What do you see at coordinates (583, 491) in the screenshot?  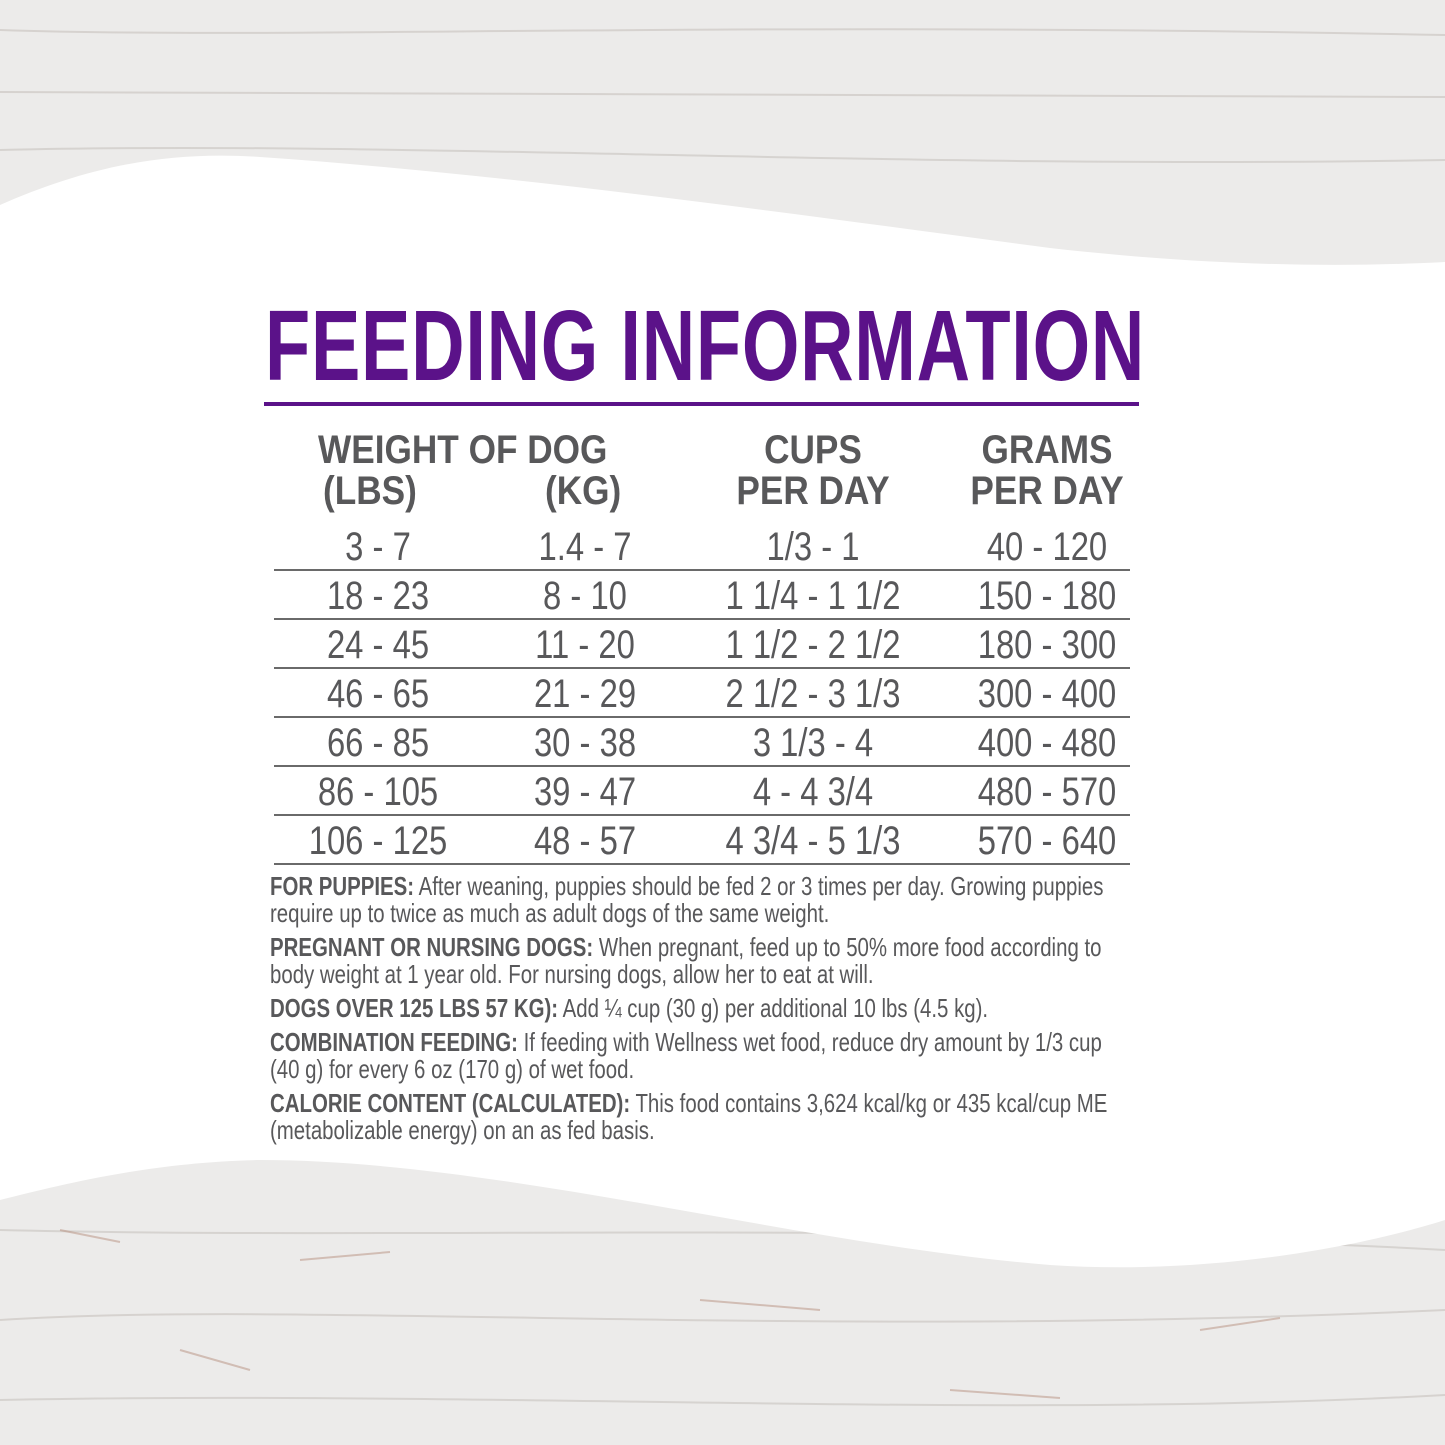 I see `header-kg: (KG)` at bounding box center [583, 491].